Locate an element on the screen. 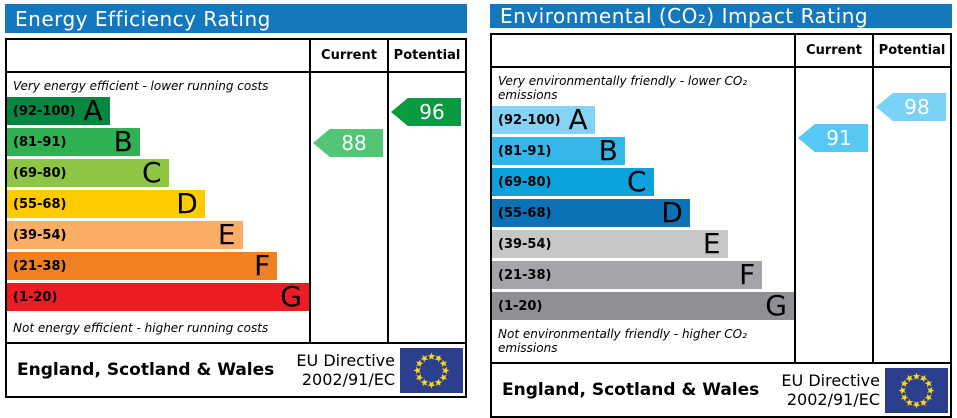 This screenshot has width=957, height=418. band-row: (69-80) C is located at coordinates (158, 174).